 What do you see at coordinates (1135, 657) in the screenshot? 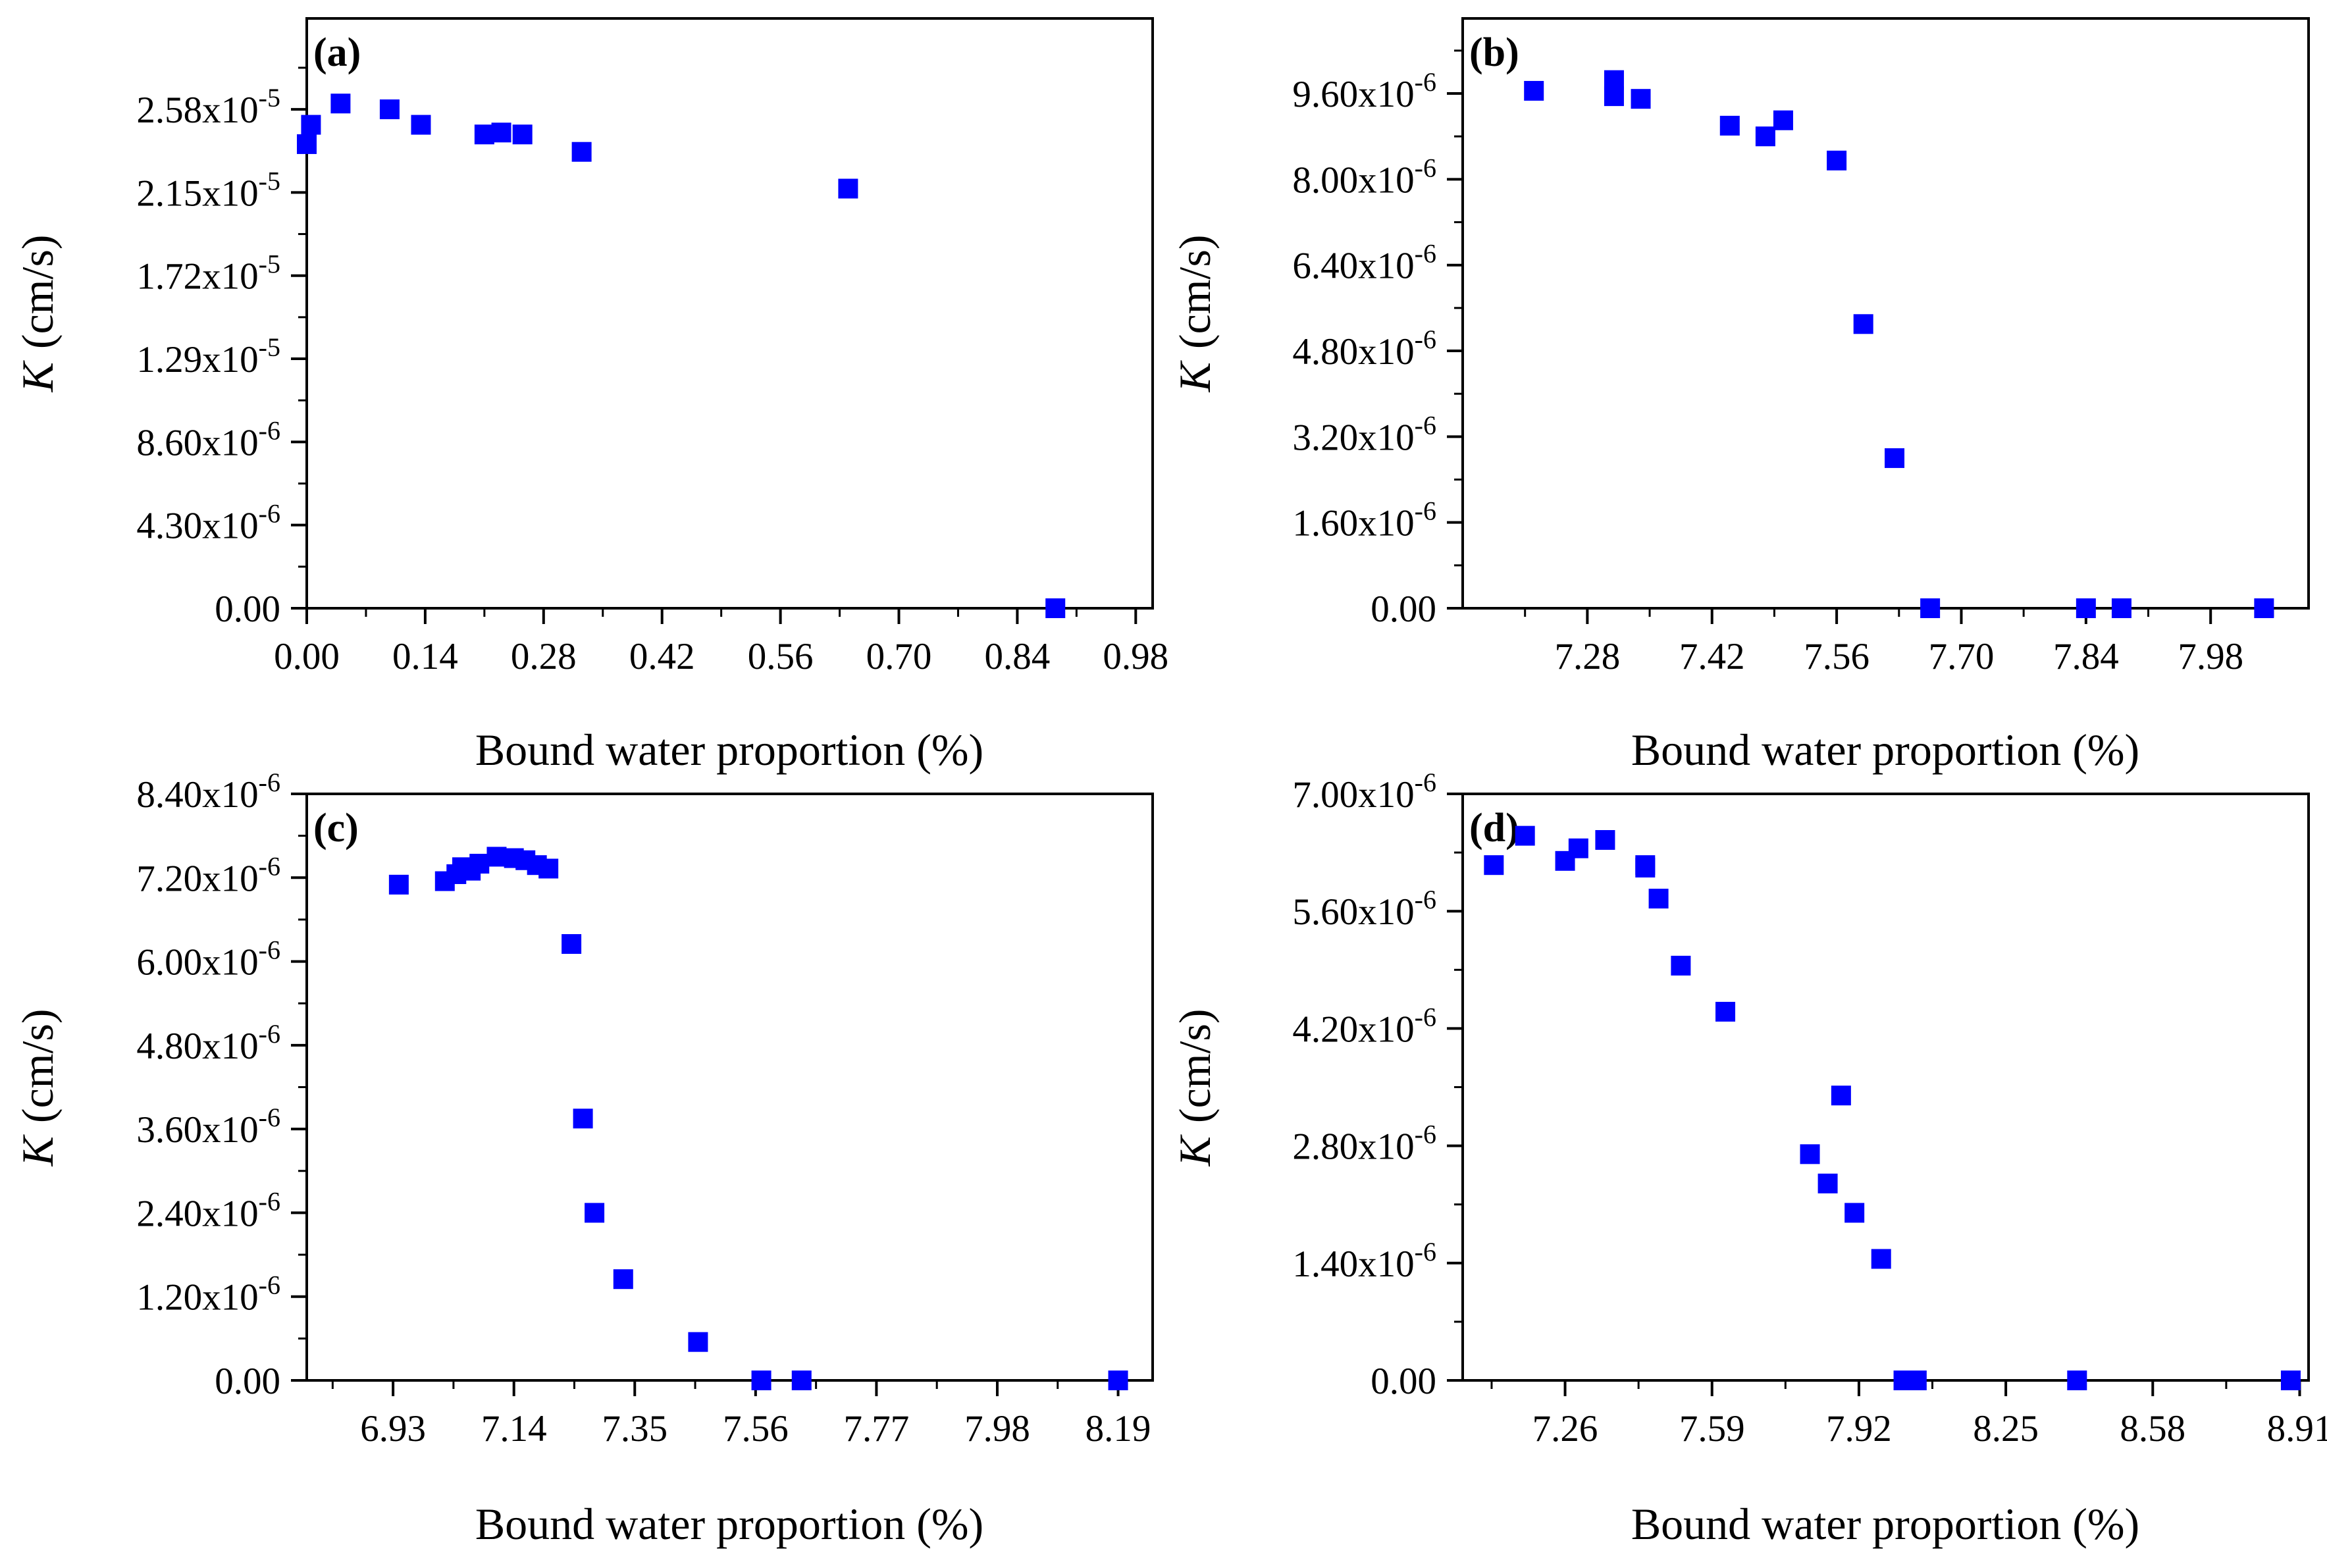
I see `x-tick-label: 0.98` at bounding box center [1135, 657].